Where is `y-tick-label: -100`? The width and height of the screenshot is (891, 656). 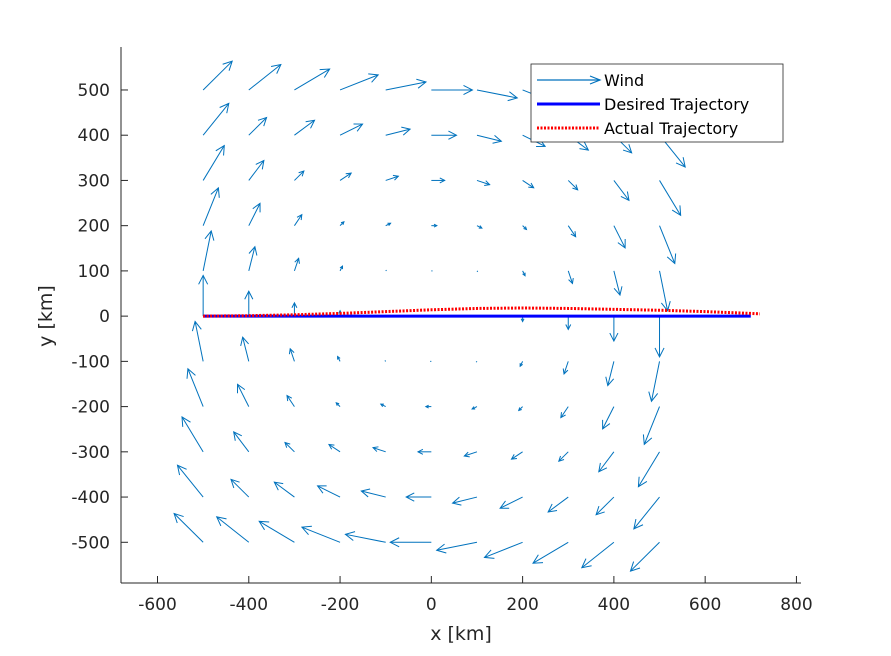
y-tick-label: -100 is located at coordinates (90, 362).